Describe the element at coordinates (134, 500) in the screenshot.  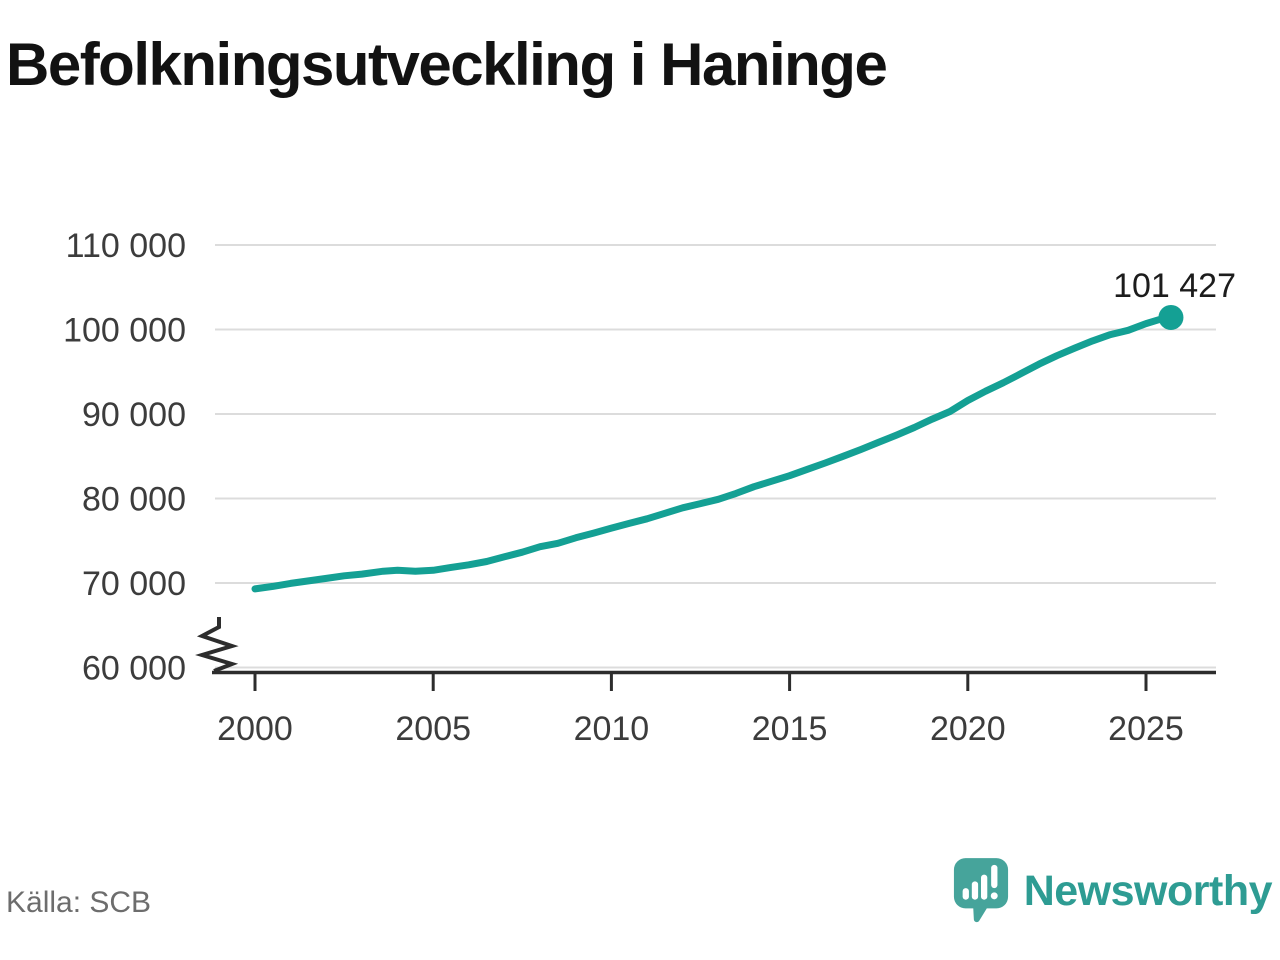
I see `y-tick-label: 80 000` at that location.